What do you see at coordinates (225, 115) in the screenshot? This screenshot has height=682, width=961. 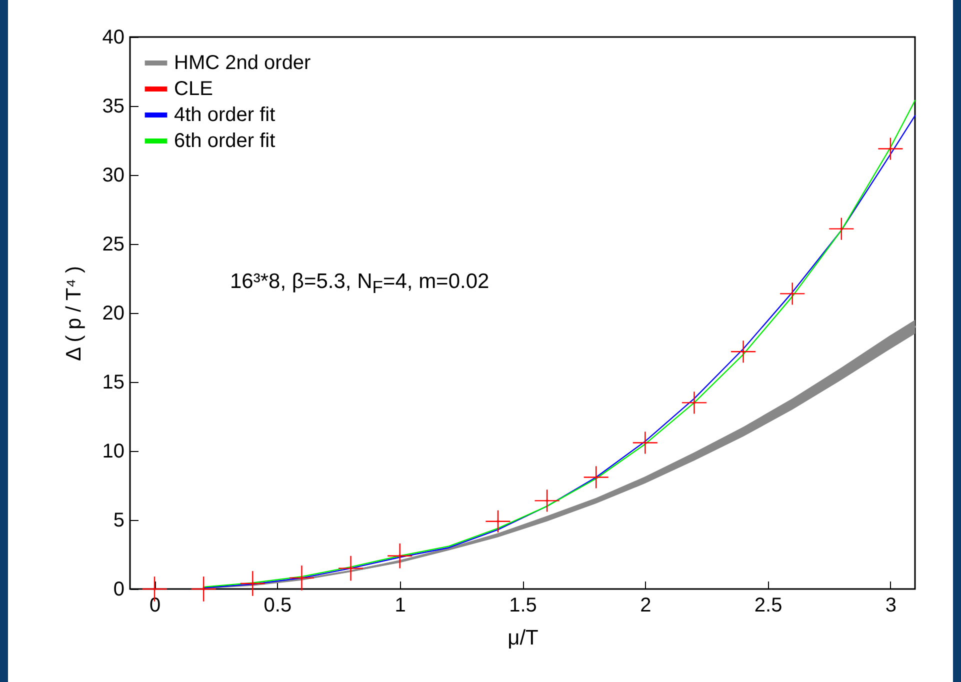 I see `legend-label: 4th order fit` at bounding box center [225, 115].